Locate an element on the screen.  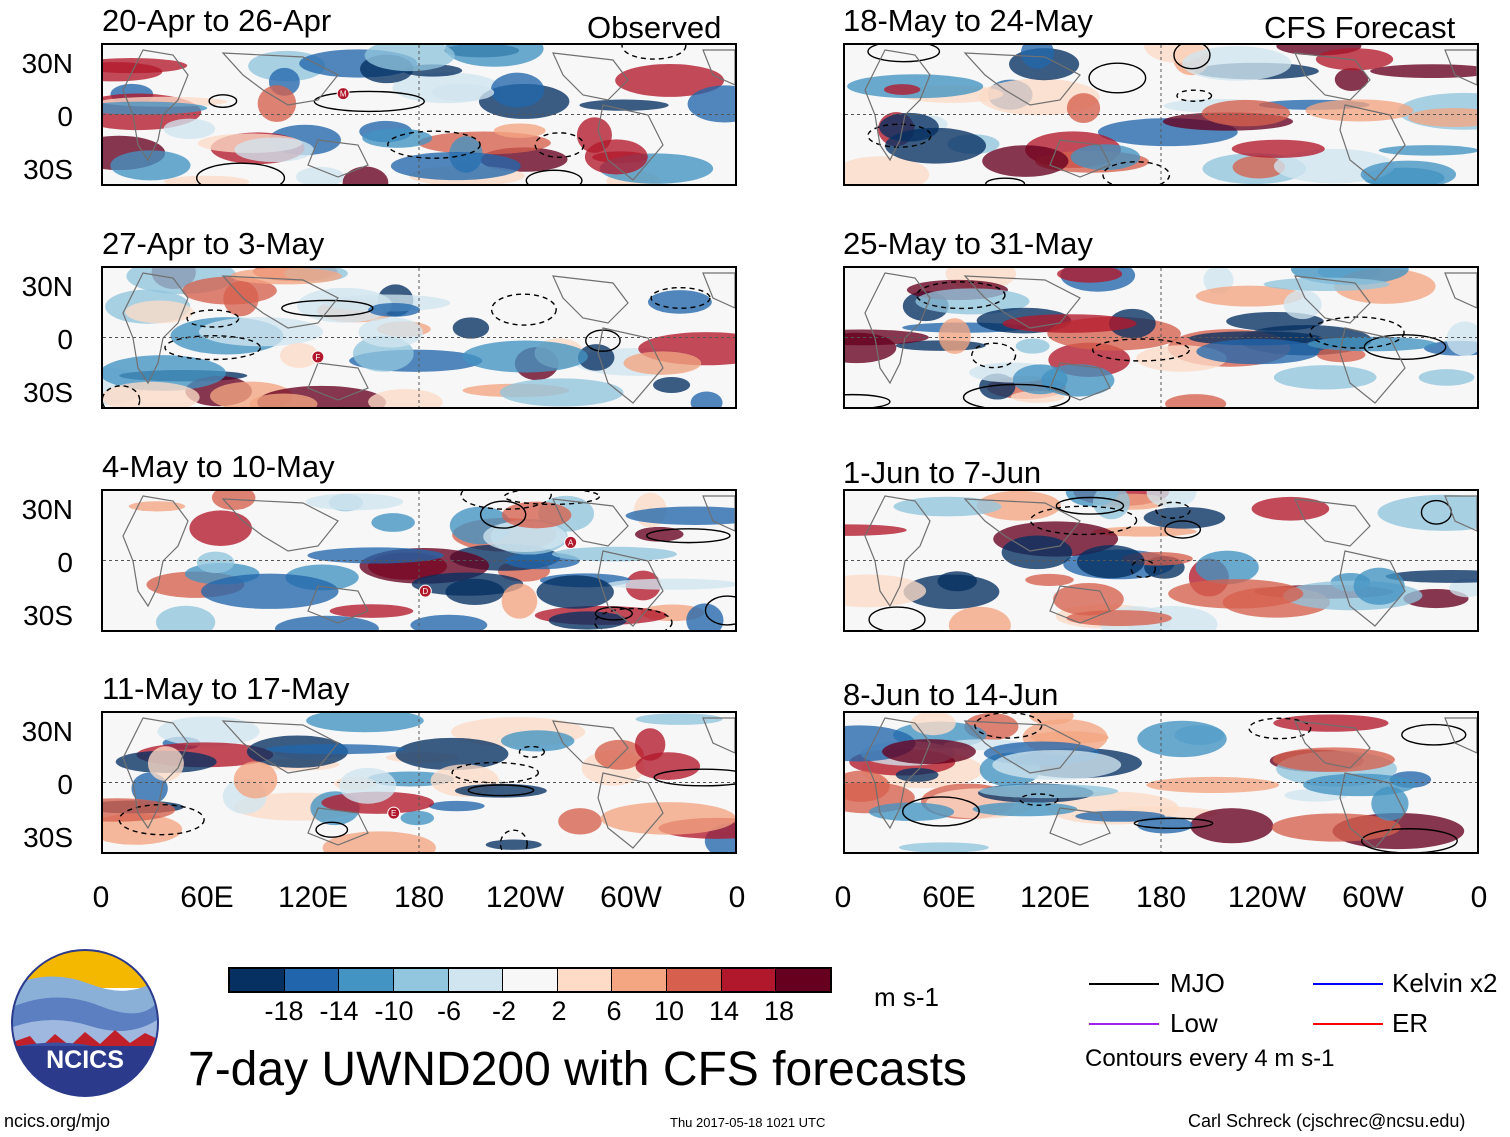
disturbance-marker: A is located at coordinates (571, 542).